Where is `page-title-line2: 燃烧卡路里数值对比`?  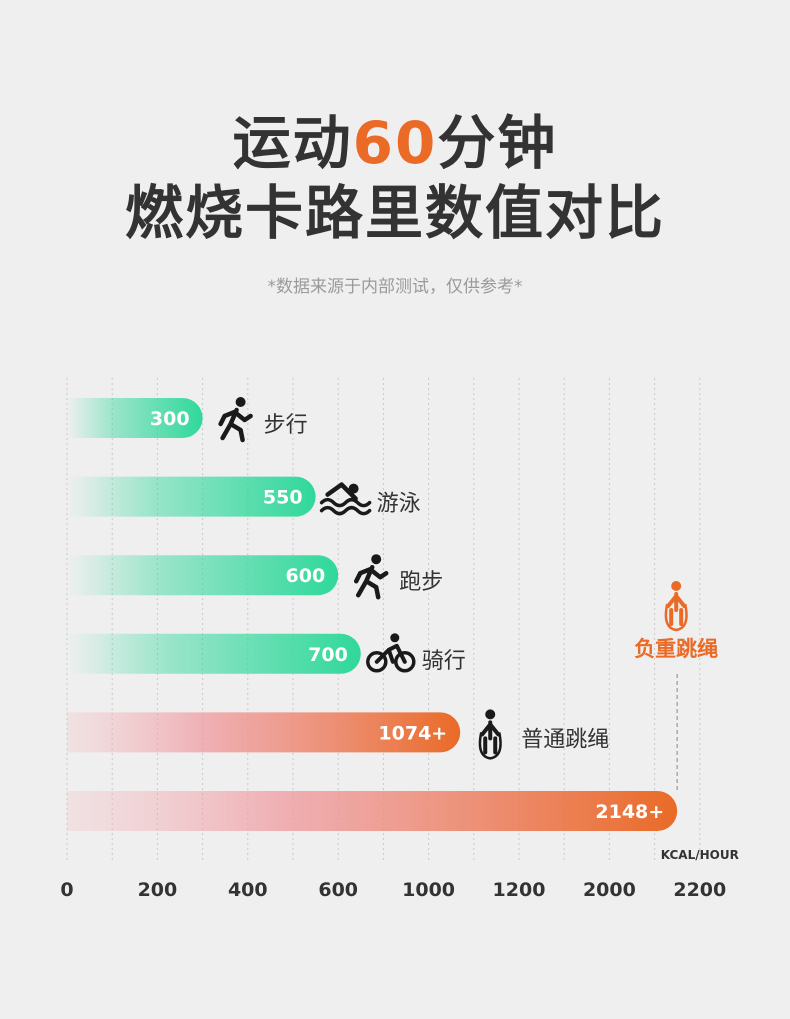
page-title-line2: 燃烧卡路里数值对比 is located at coordinates (394, 213).